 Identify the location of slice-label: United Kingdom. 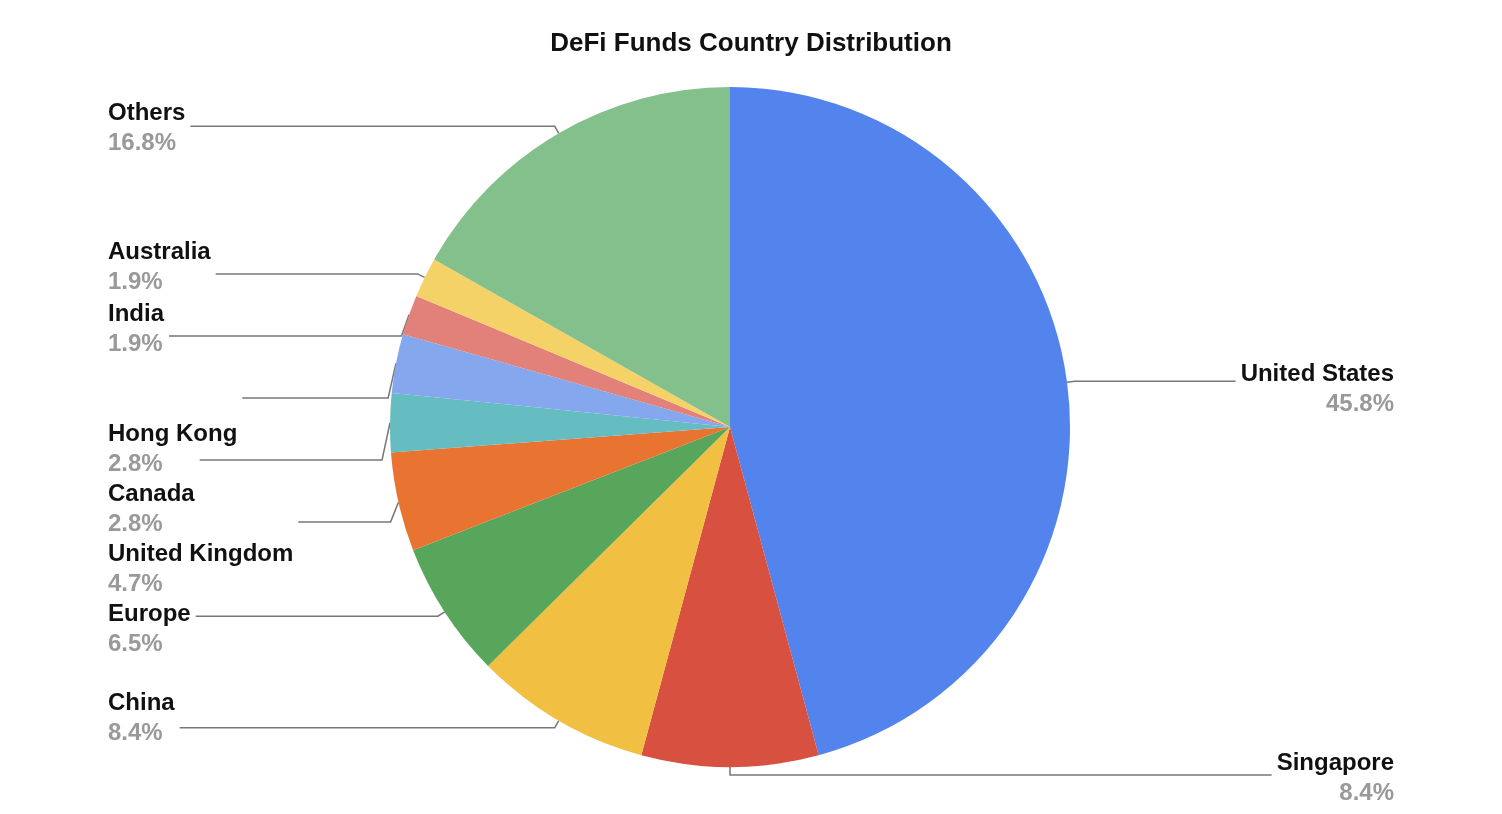
(201, 552).